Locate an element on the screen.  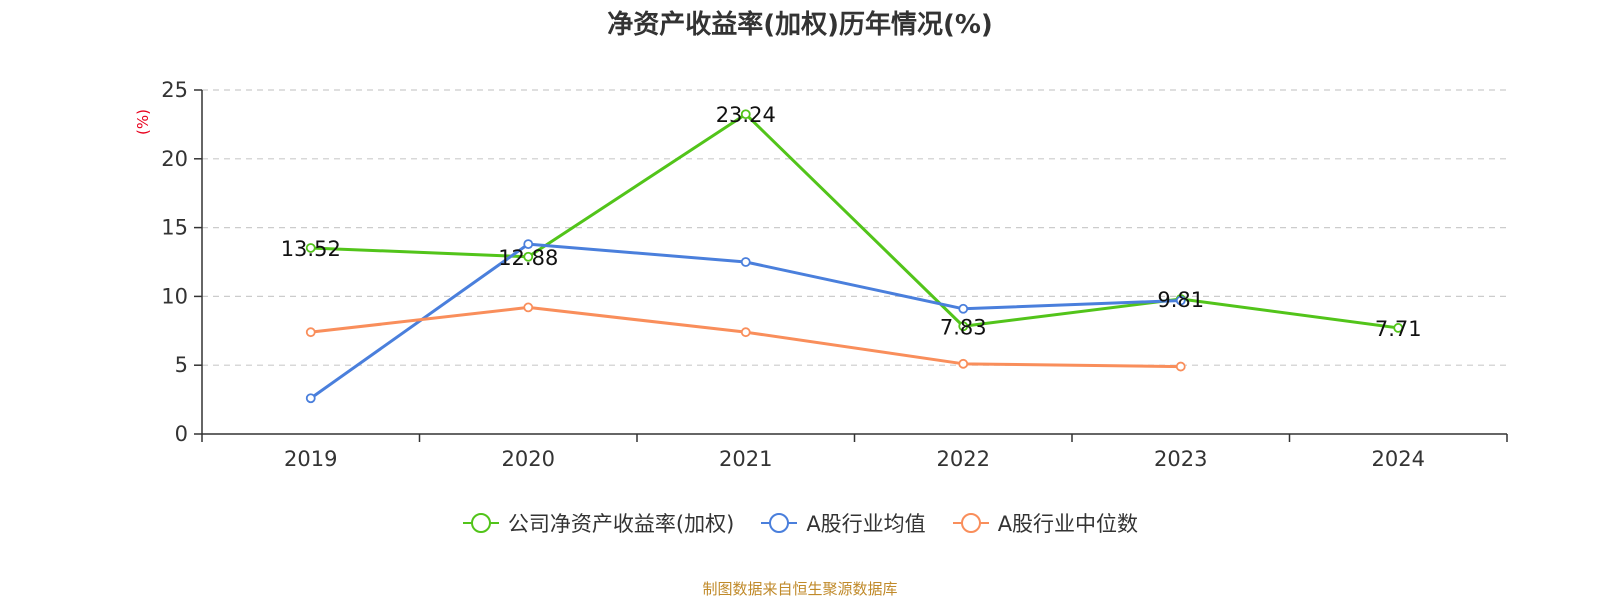
y-tick-label: 5 is located at coordinates (181, 365).